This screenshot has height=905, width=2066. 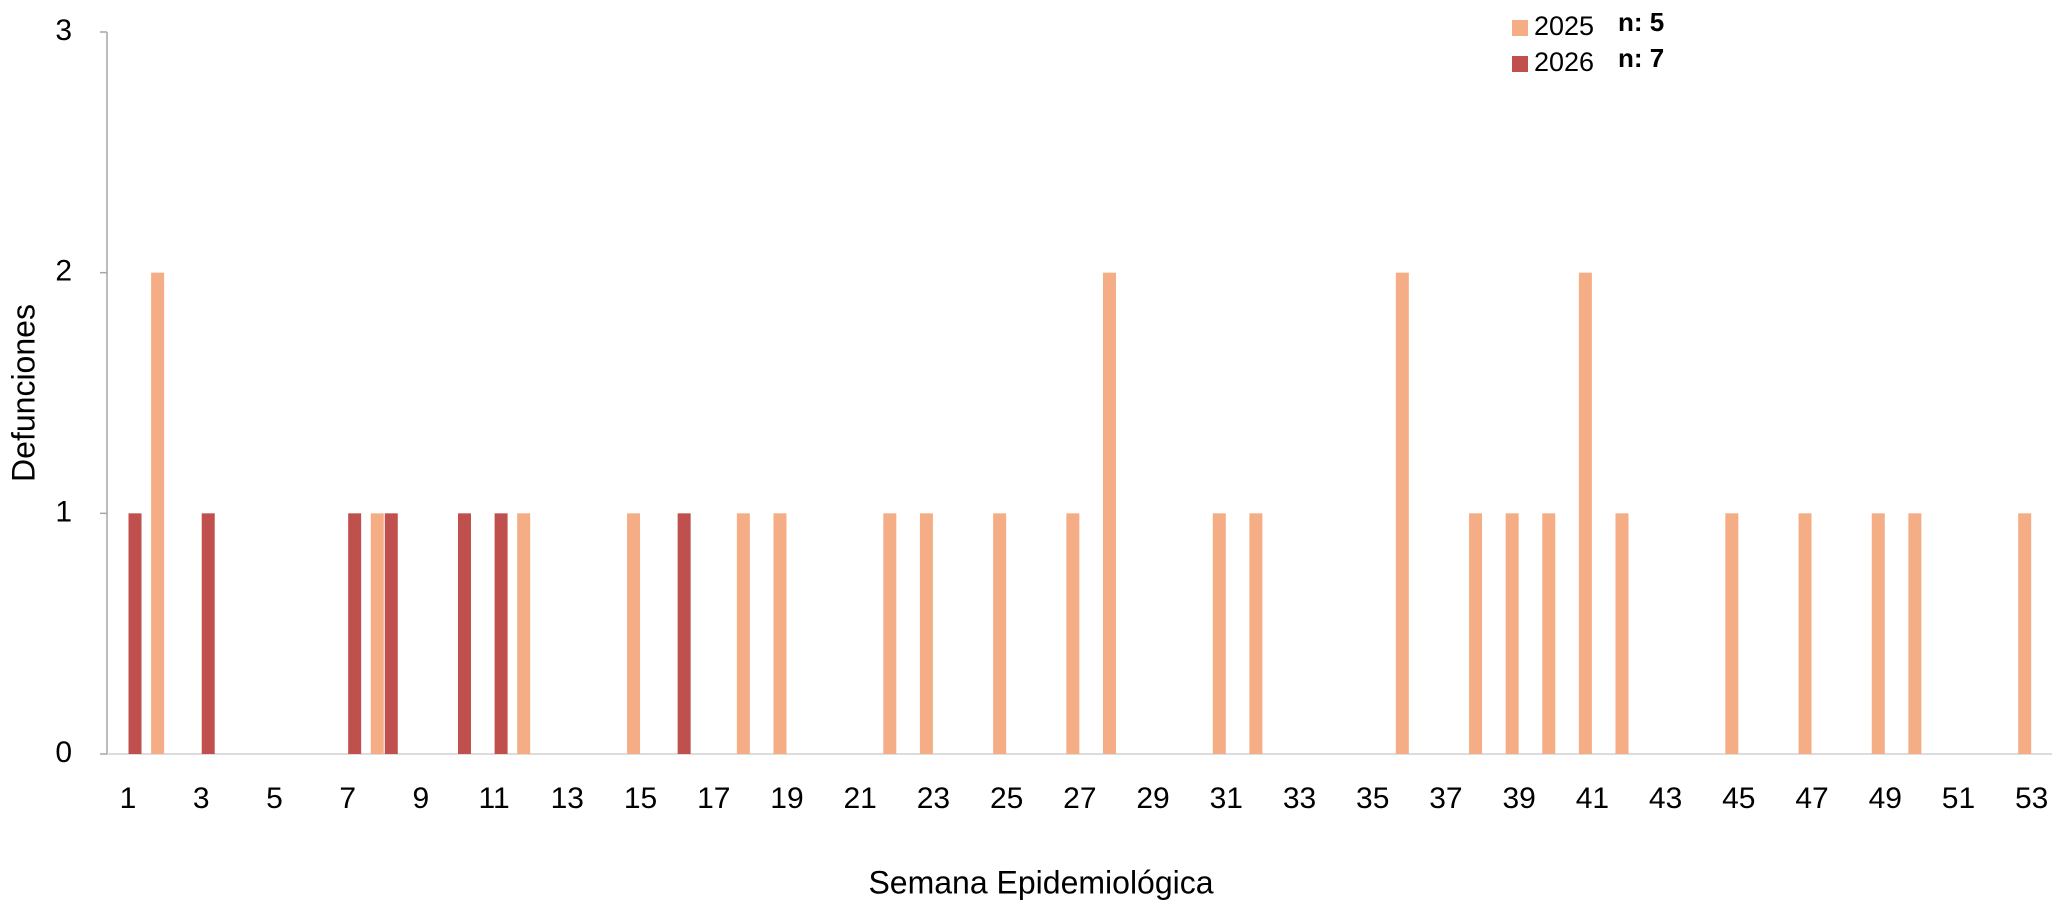 What do you see at coordinates (1518, 798) in the screenshot?
I see `x-tick-label: 39` at bounding box center [1518, 798].